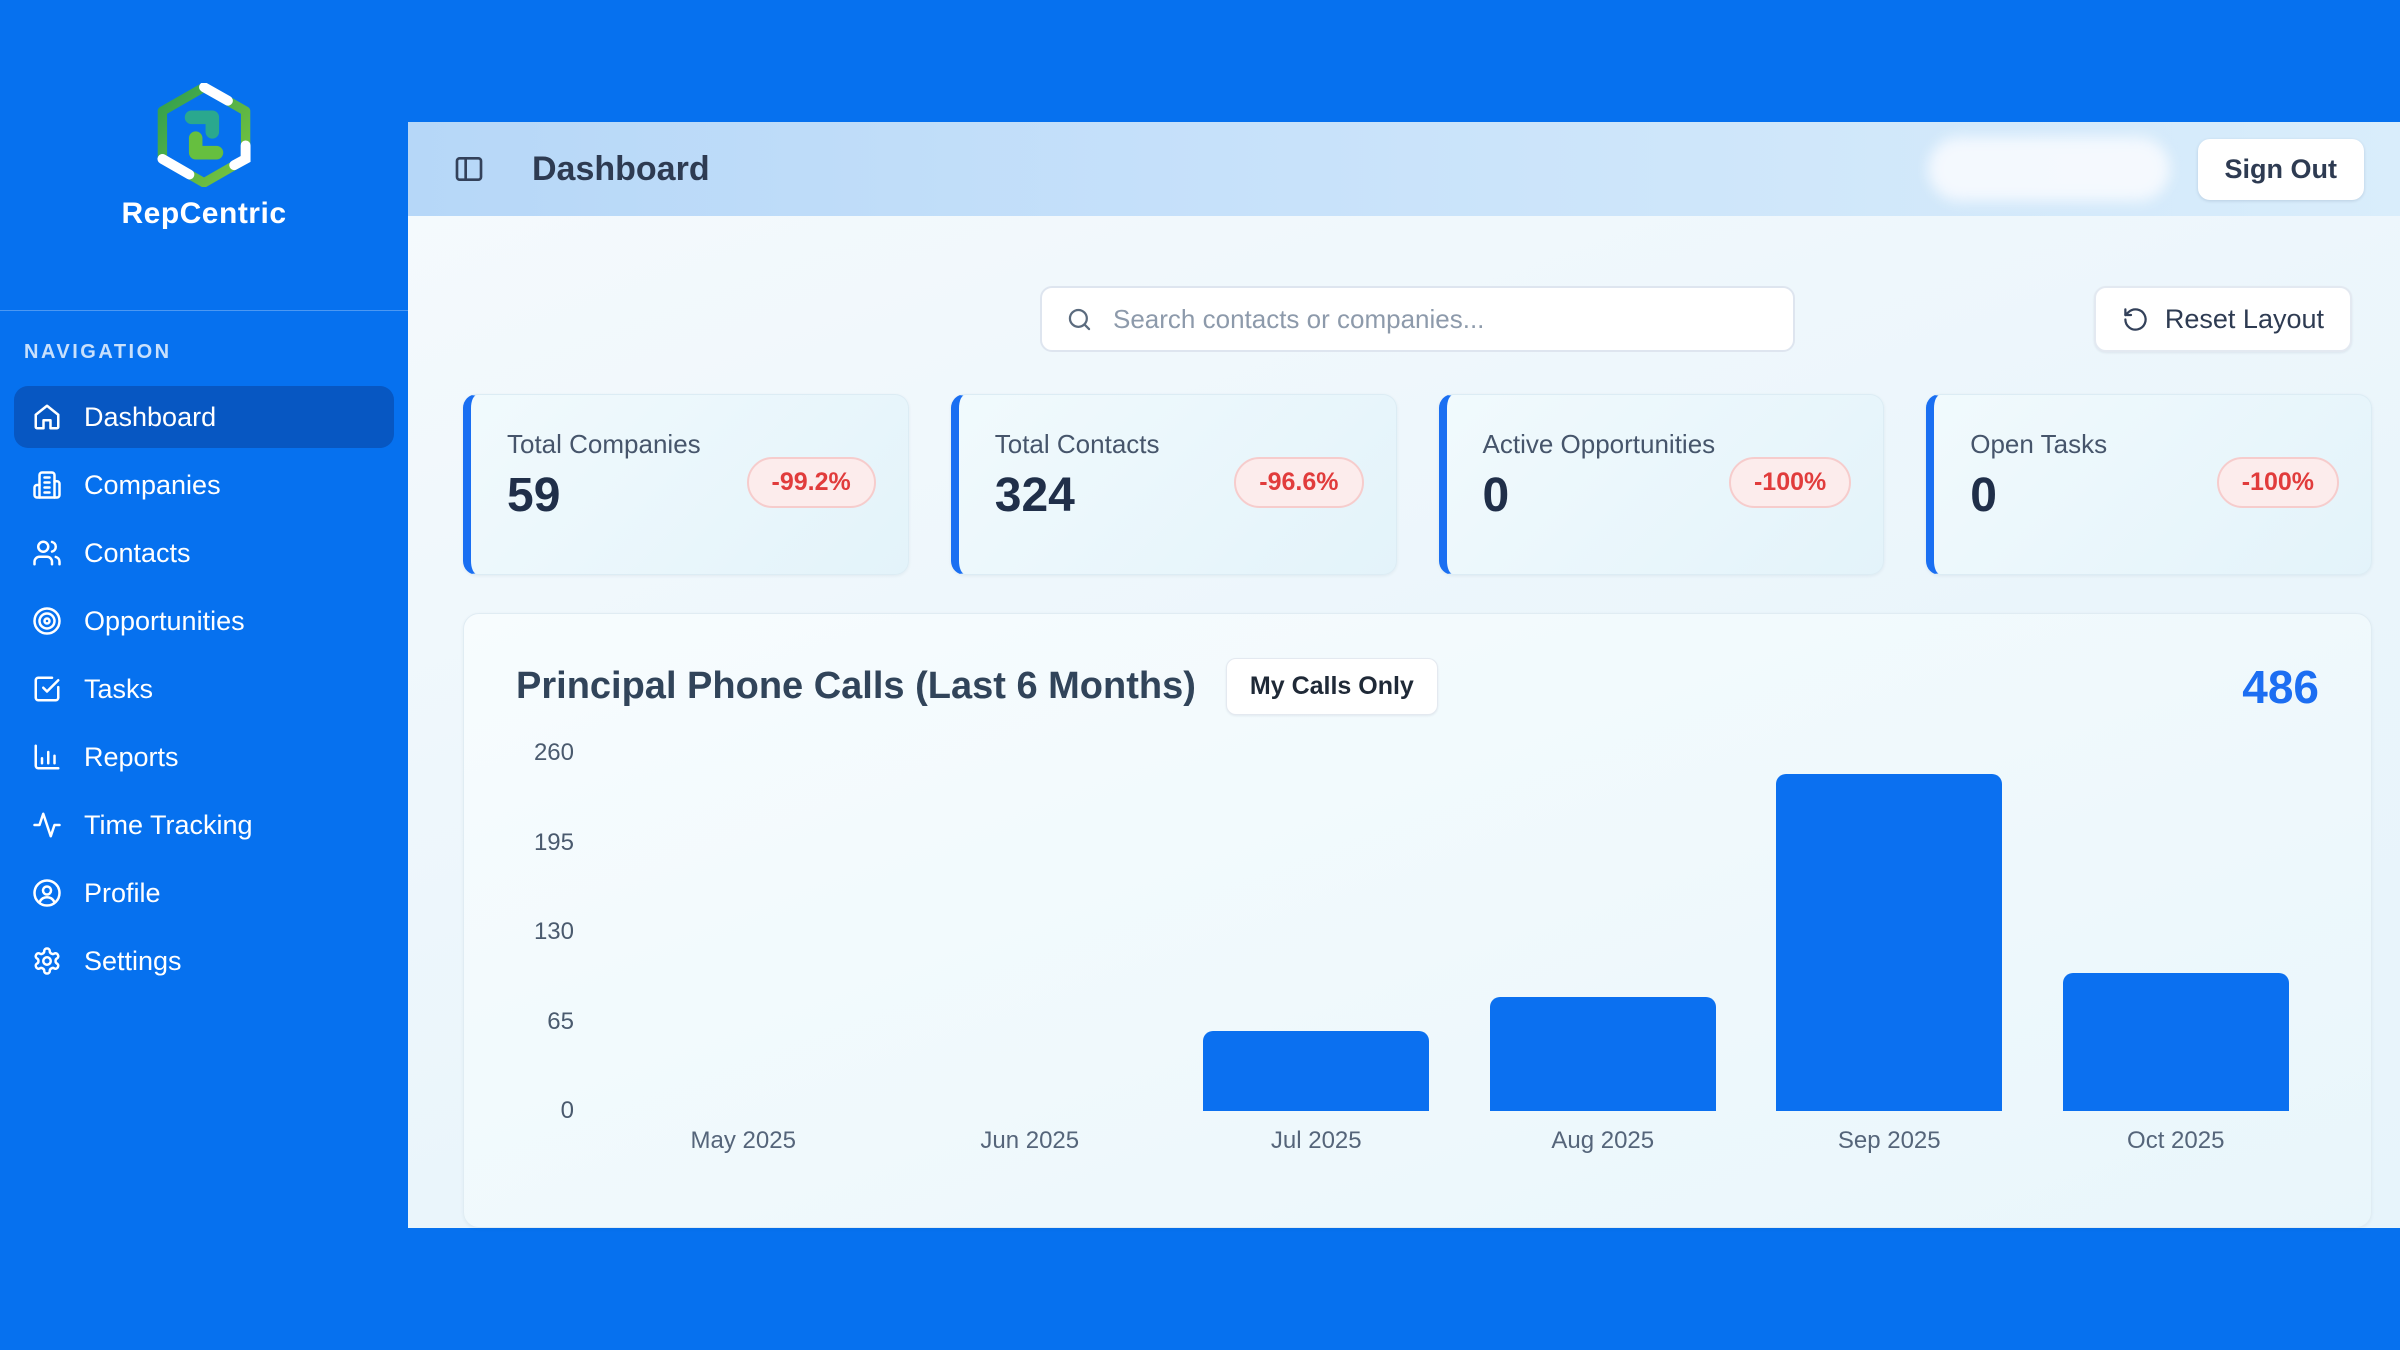 The height and width of the screenshot is (1350, 2400). I want to click on sidebar-item-time-tracking: Time Tracking, so click(204, 825).